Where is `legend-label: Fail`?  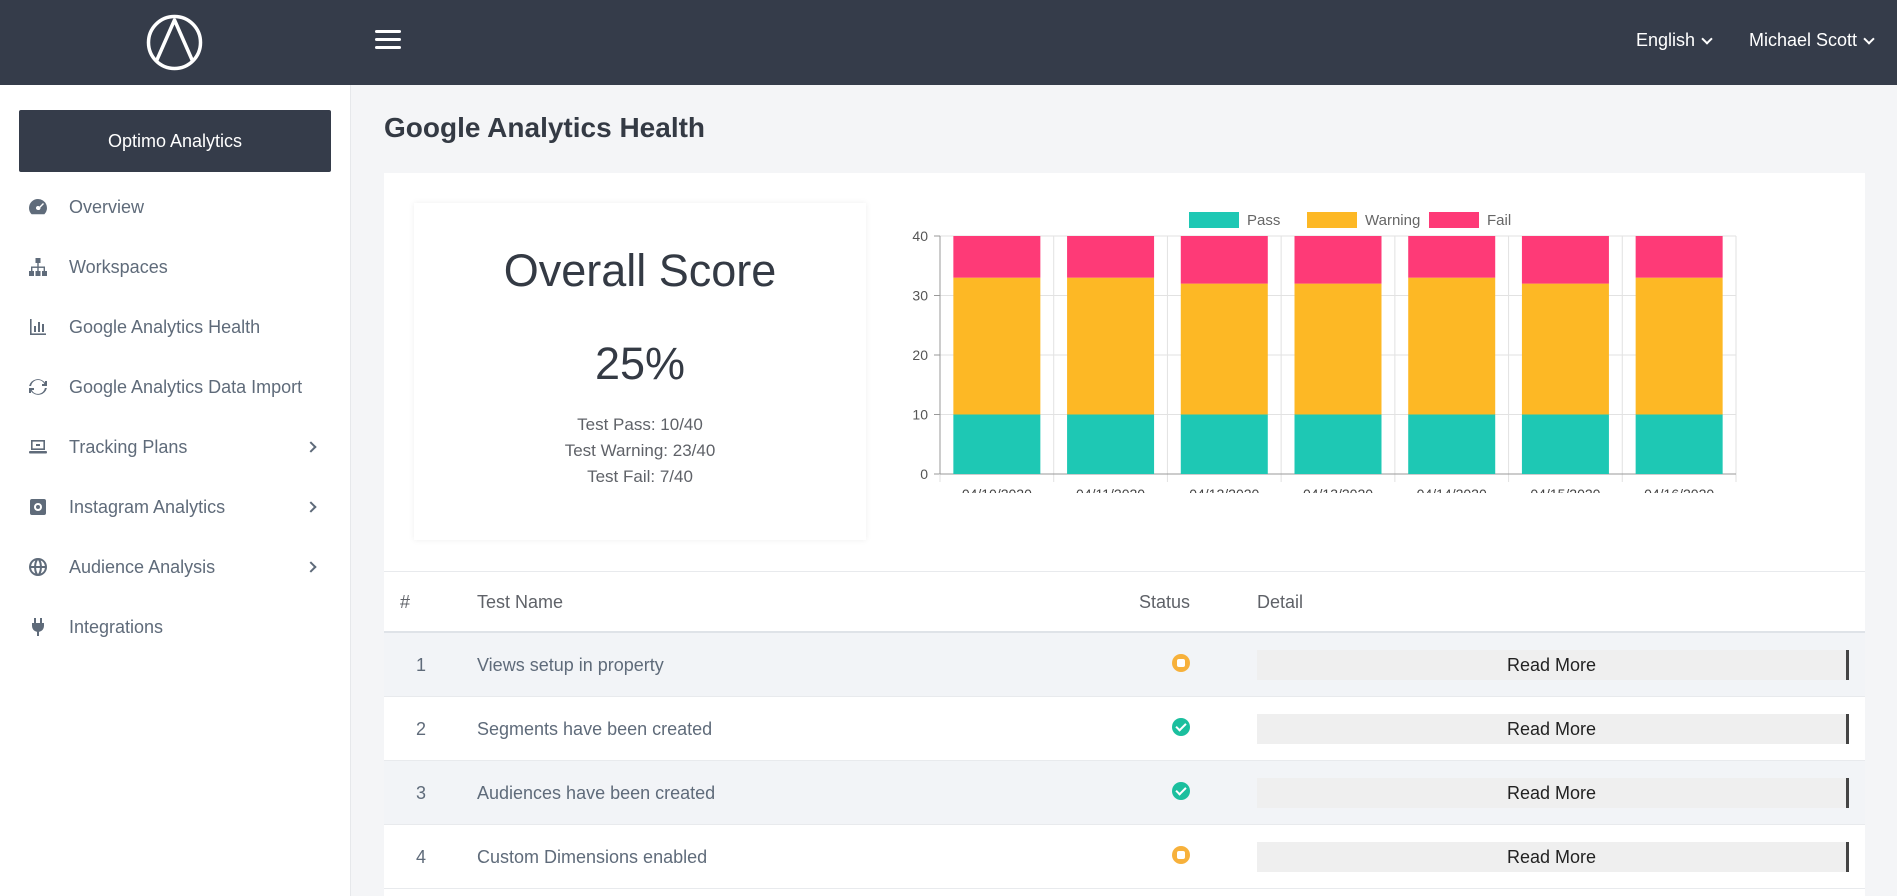
legend-label: Fail is located at coordinates (1499, 220).